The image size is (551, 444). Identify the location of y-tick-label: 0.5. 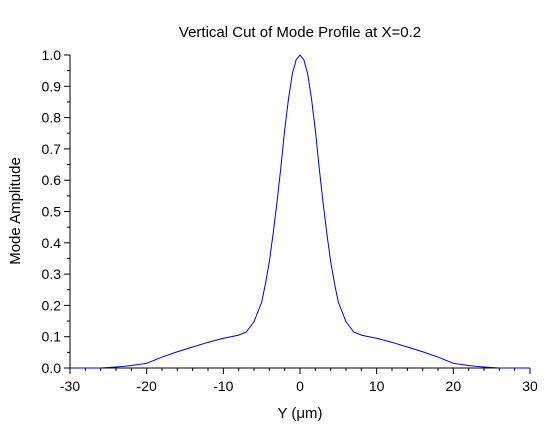
(52, 212).